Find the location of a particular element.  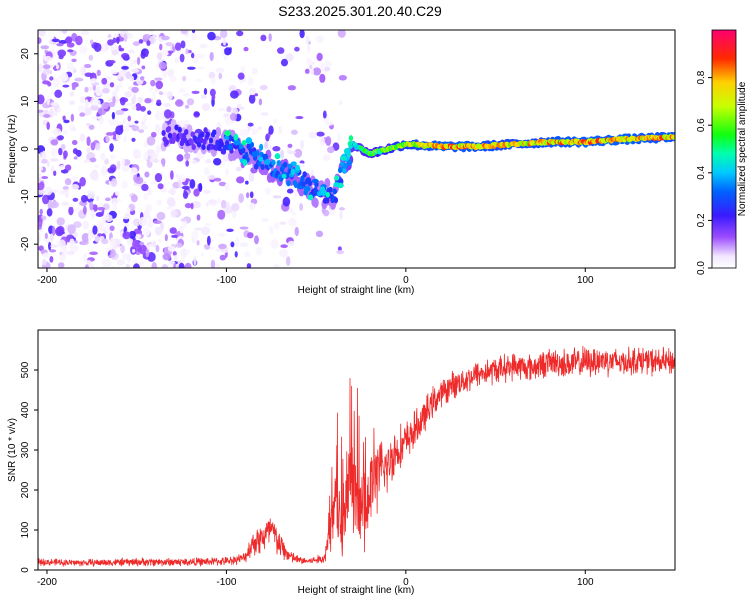

spectrogram-x-label: Height of straight line (km) is located at coordinates (356, 290).